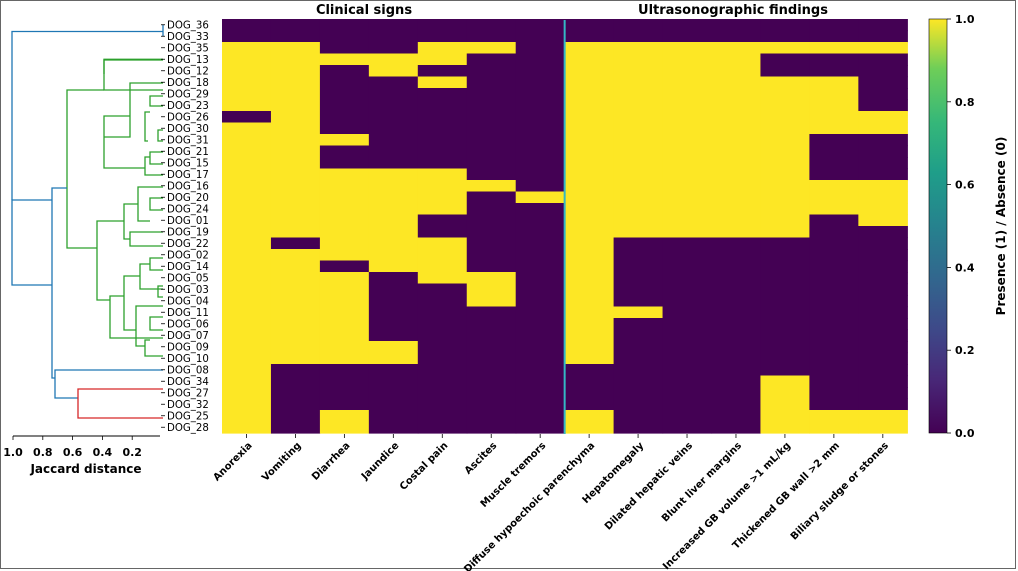  I want to click on colorbar, so click(938, 226).